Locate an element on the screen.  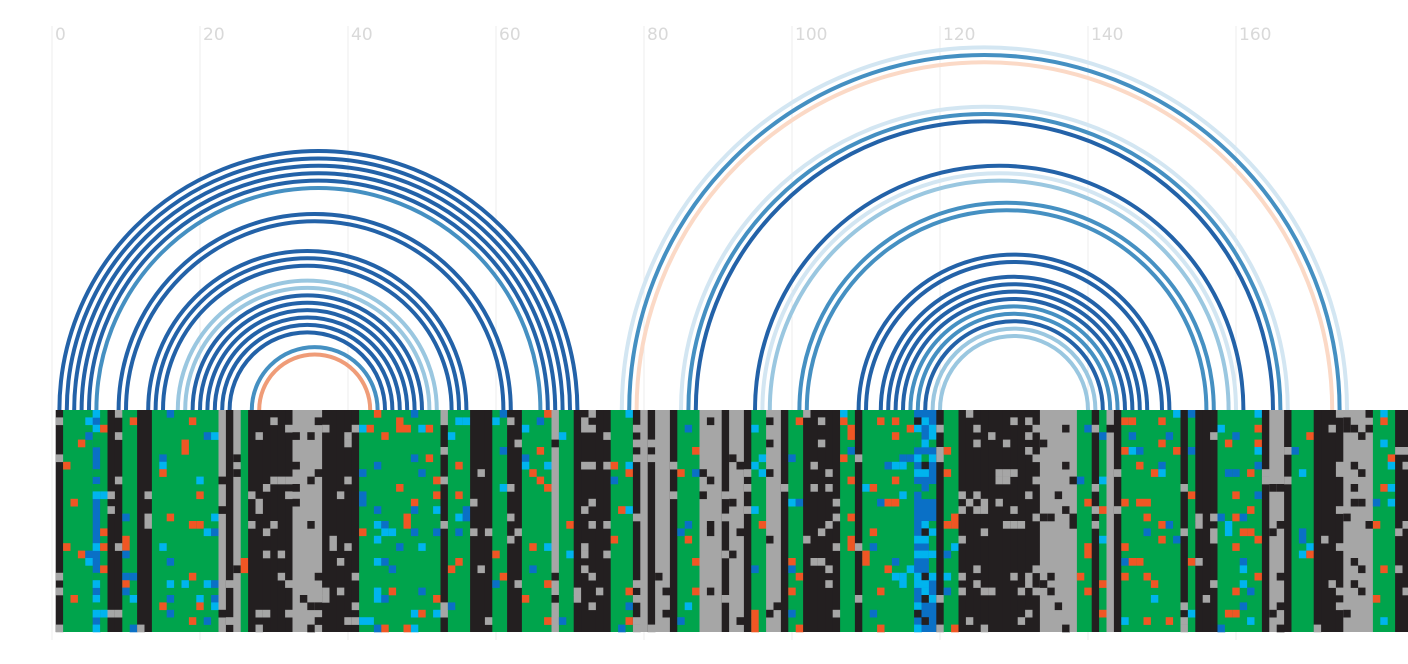
tick-label-0: 0 is located at coordinates (60, 35).